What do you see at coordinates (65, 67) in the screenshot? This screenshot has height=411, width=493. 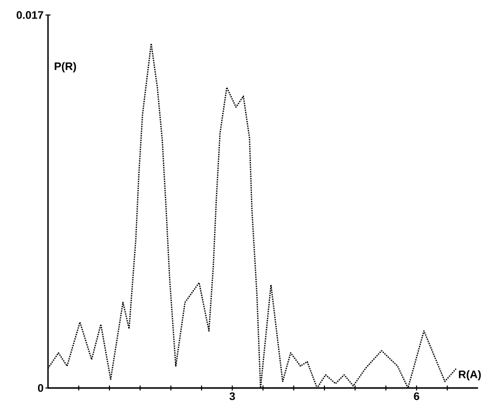 I see `y-axis-title: P(R)` at bounding box center [65, 67].